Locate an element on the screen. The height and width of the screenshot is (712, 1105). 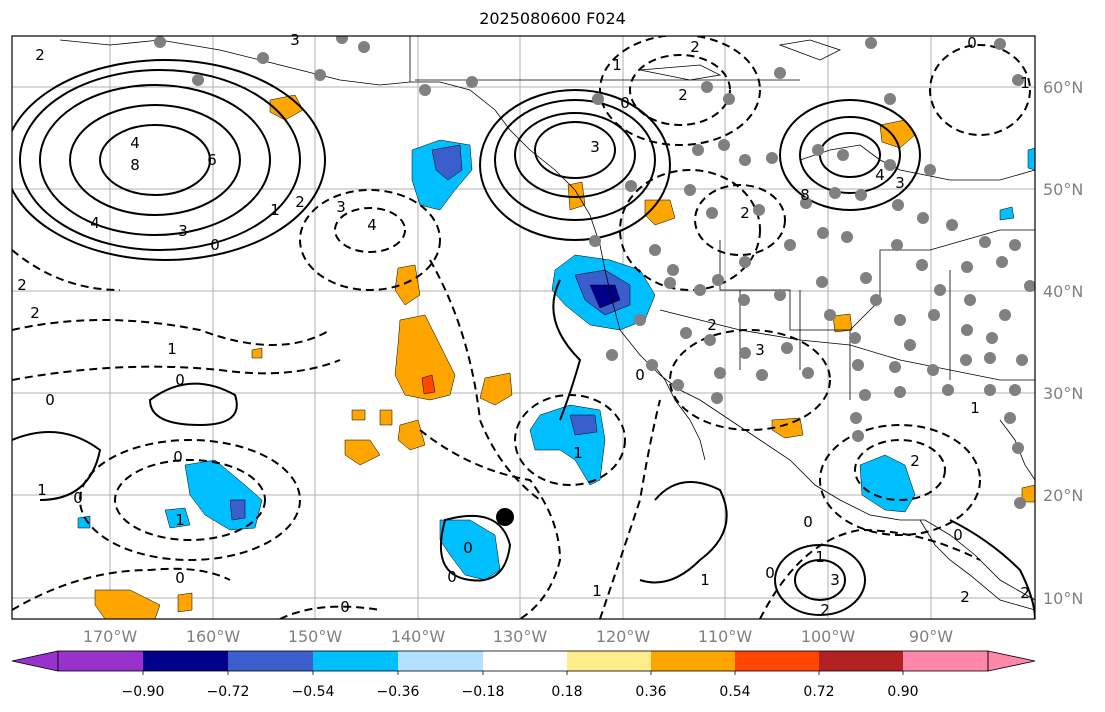
colorbar-tick-label: 0.18 is located at coordinates (566, 692).